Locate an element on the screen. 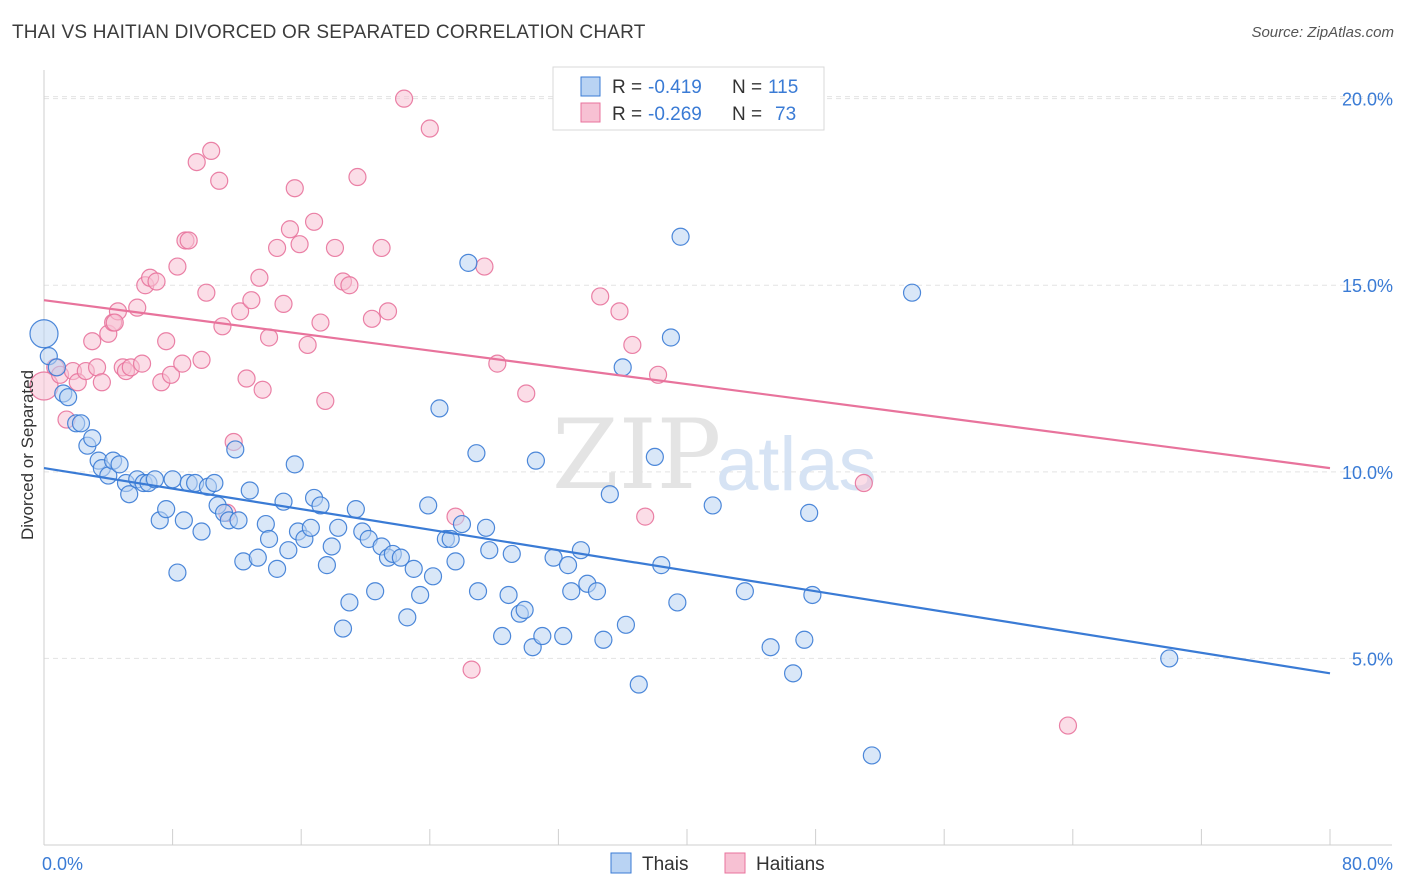  y-tick-label-1: 10.0% is located at coordinates (1367, 473).